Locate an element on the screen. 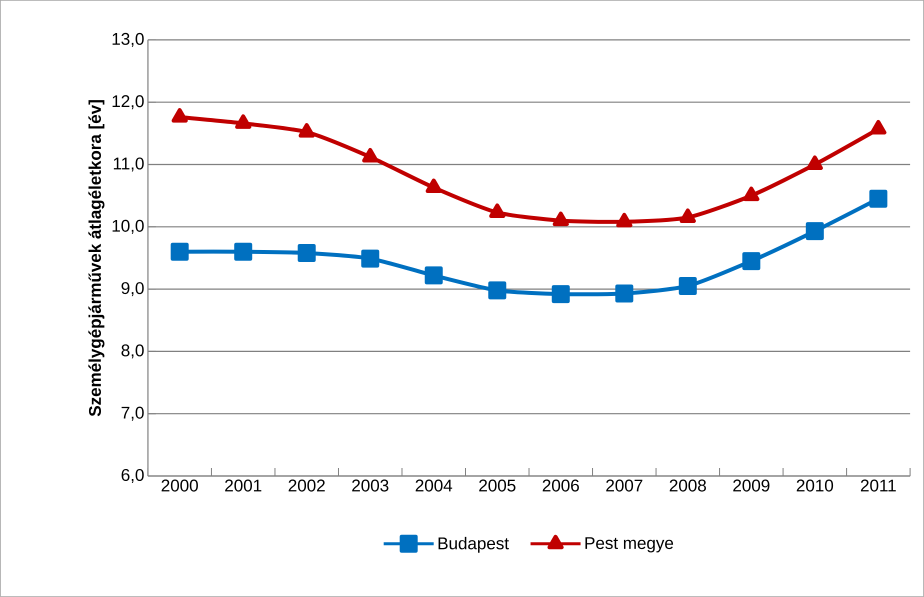 The image size is (924, 597). x-tick-label: 2007 is located at coordinates (624, 486).